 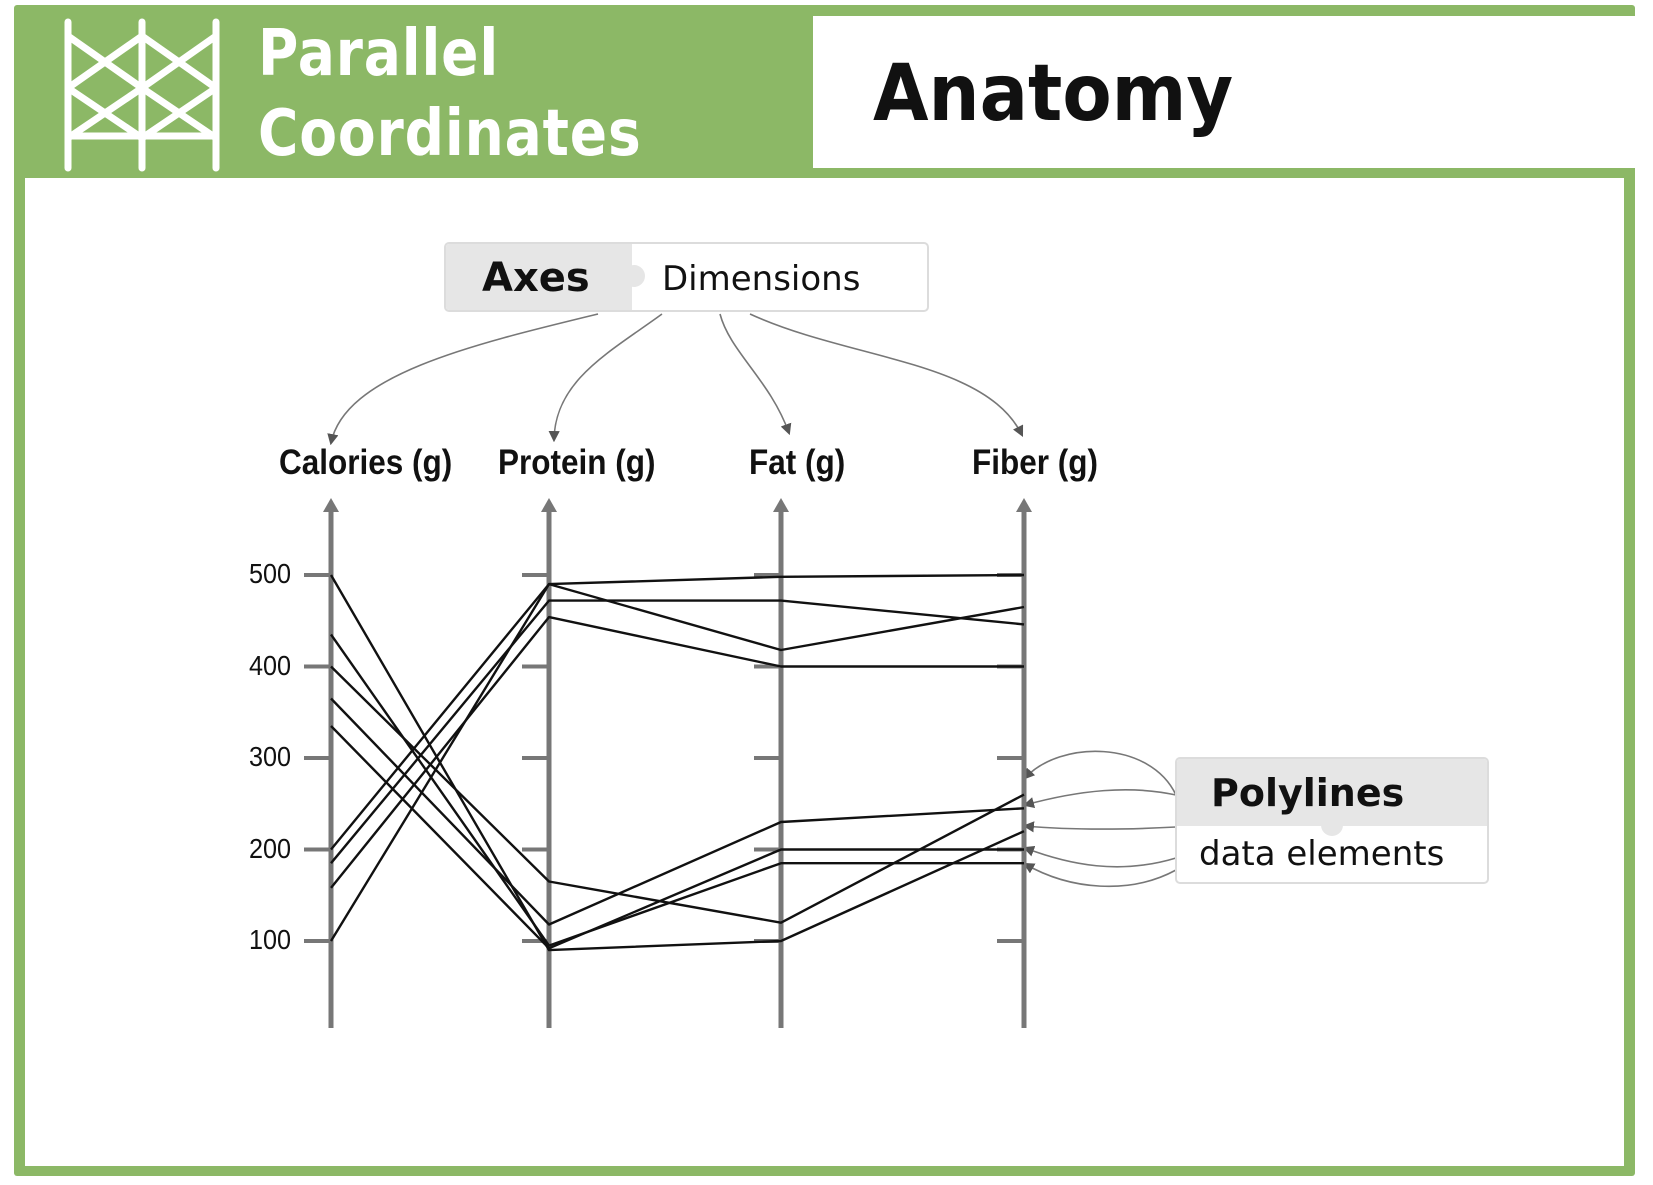 I want to click on axis-title-protein-g: Protein (g), so click(x=577, y=462).